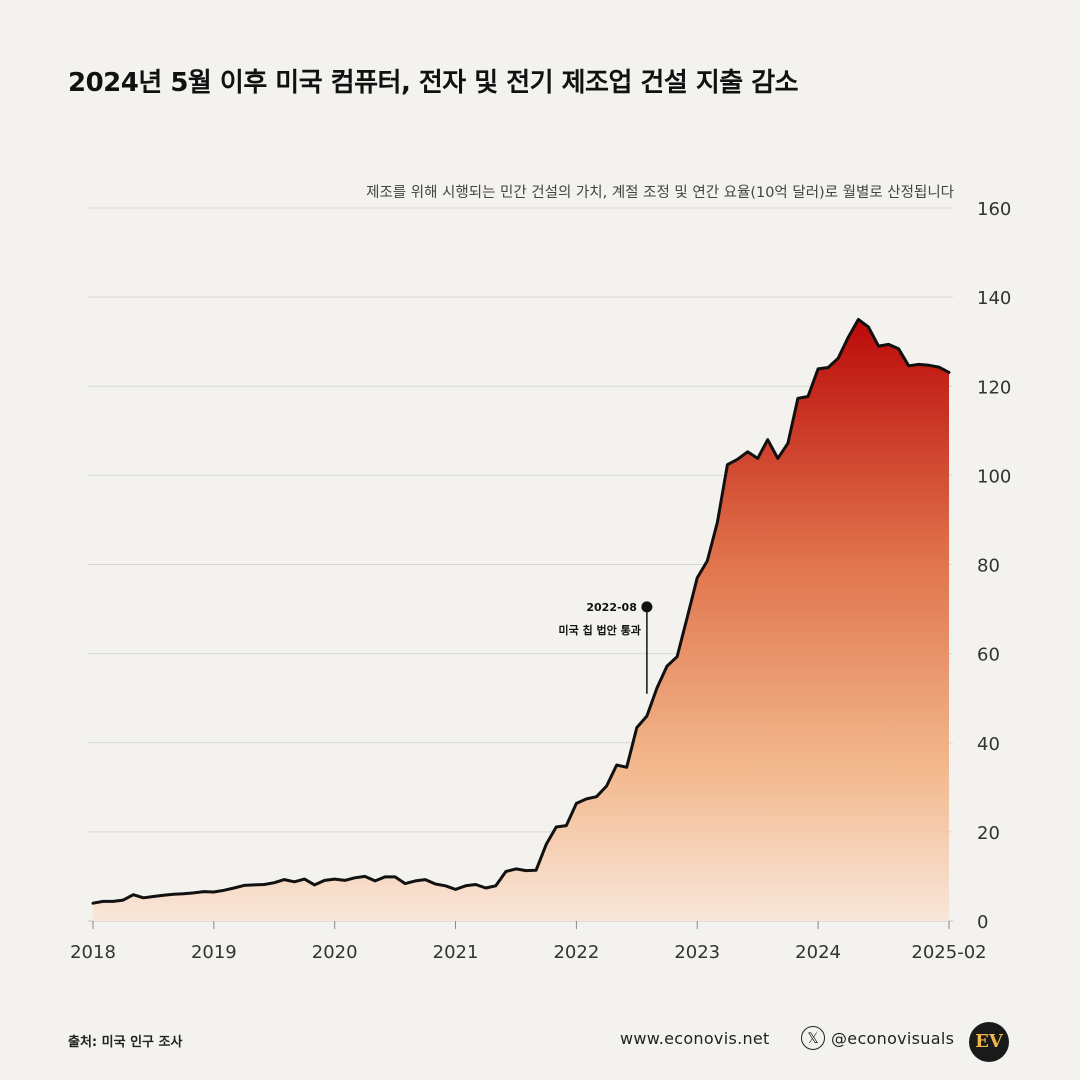  Describe the element at coordinates (988, 655) in the screenshot. I see `y-tick-label: 60` at that location.